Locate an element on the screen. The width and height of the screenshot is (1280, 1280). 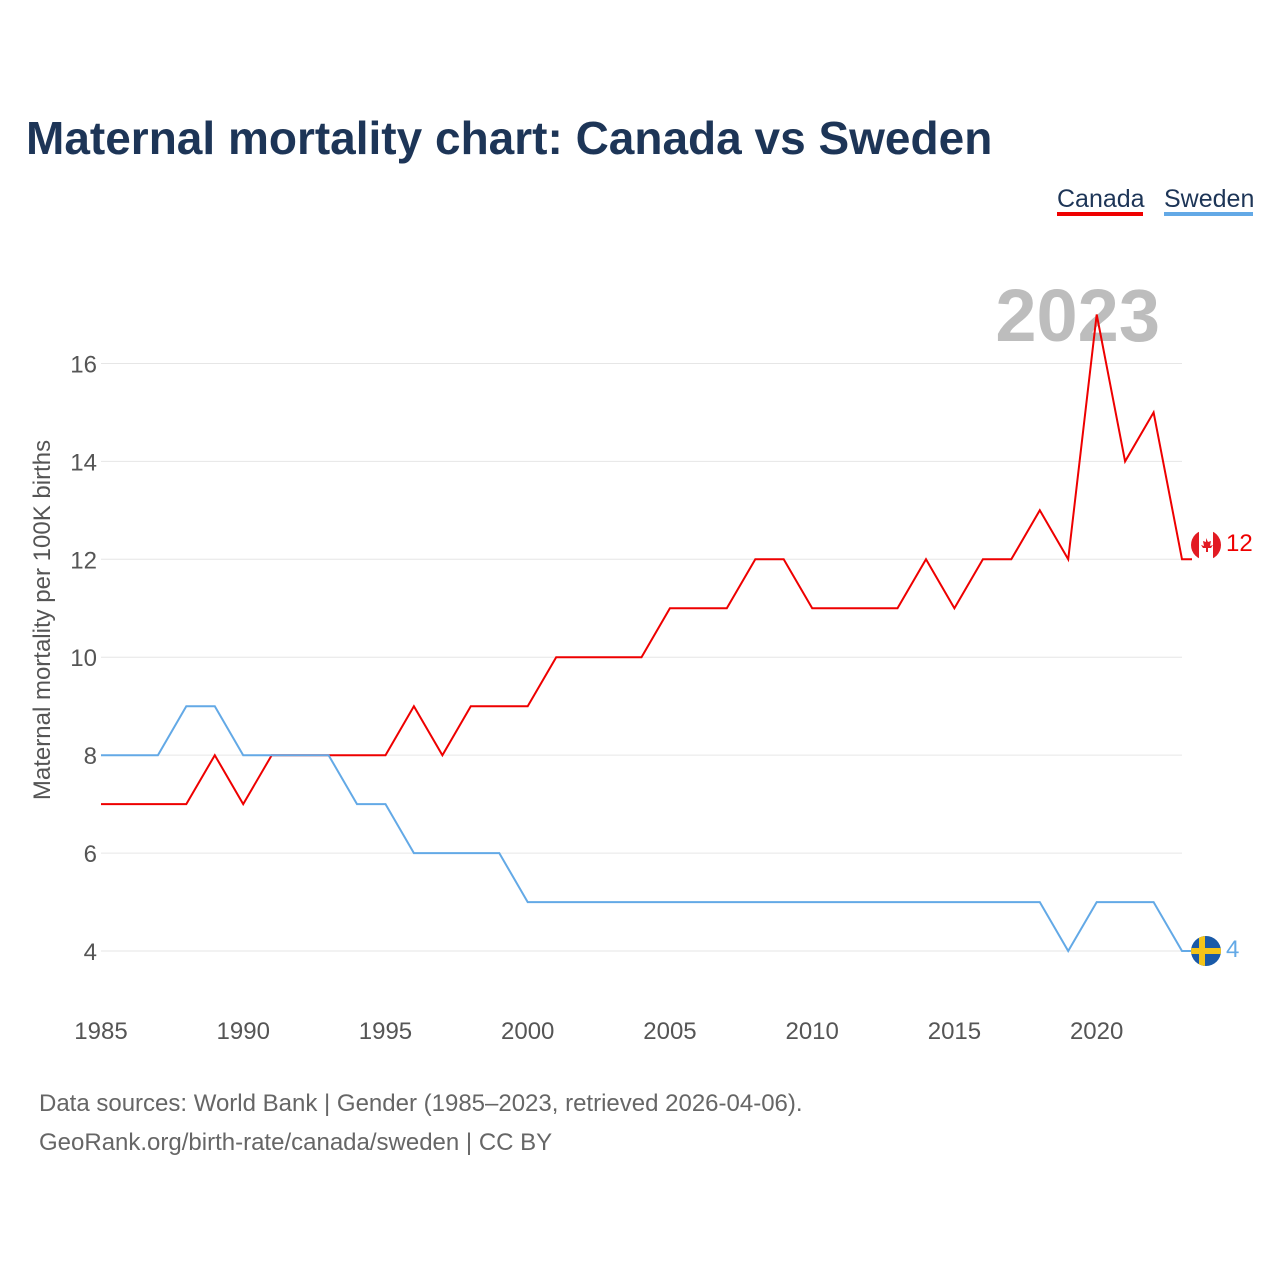
x-tick-label: 1985 is located at coordinates (100, 1031).